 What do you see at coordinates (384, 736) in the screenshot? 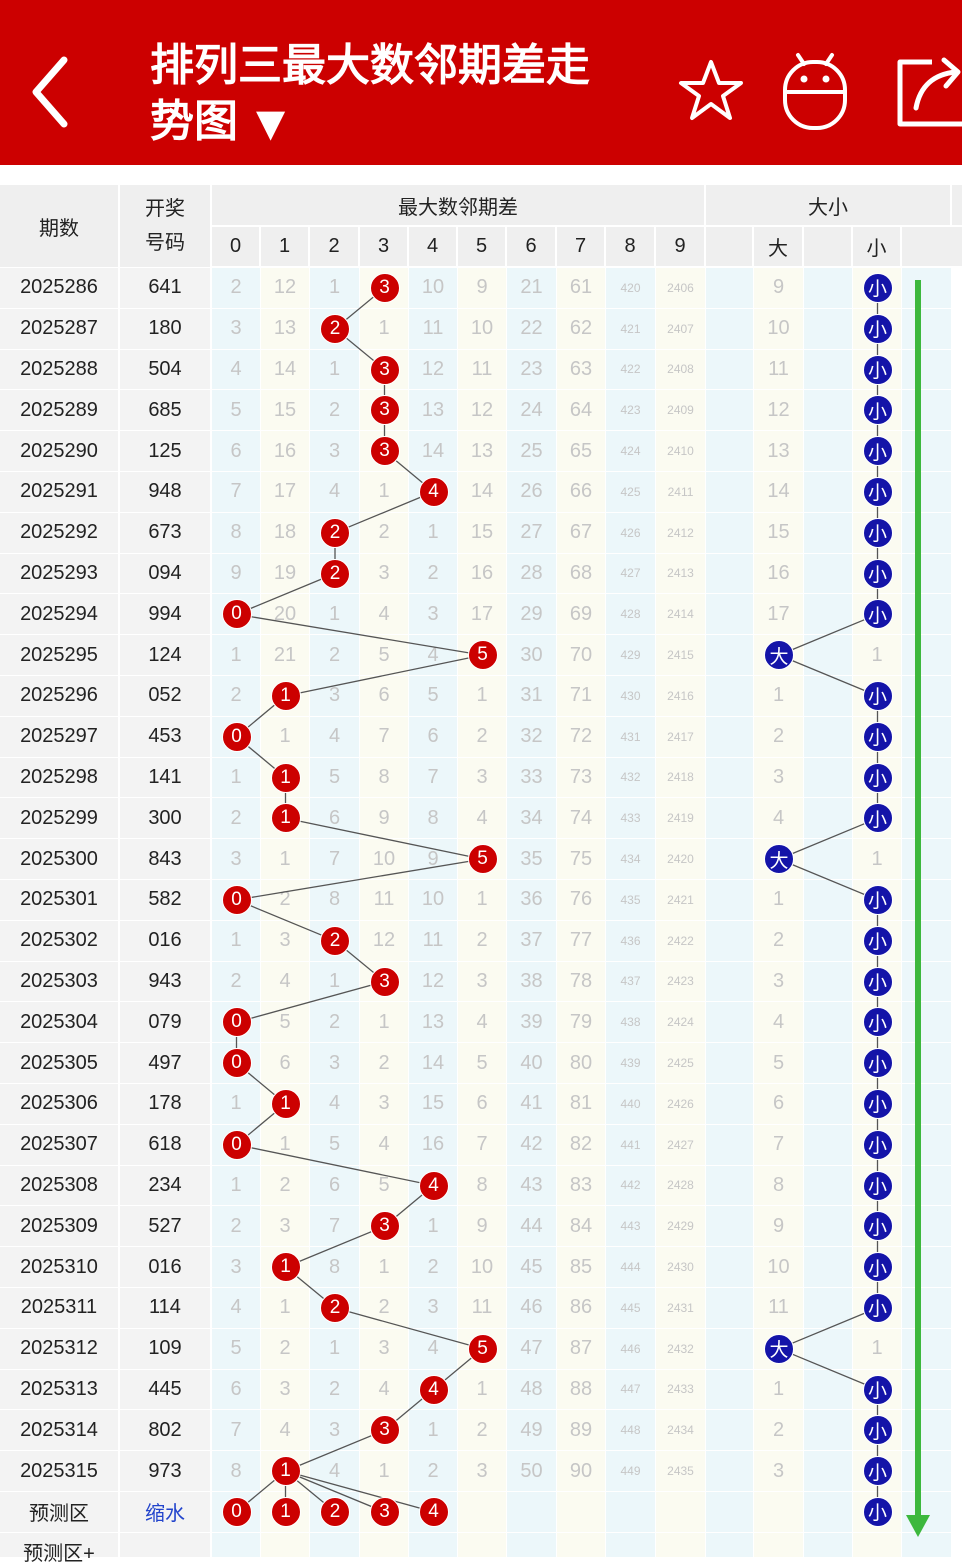
I see `diff-cell-3: 7` at bounding box center [384, 736].